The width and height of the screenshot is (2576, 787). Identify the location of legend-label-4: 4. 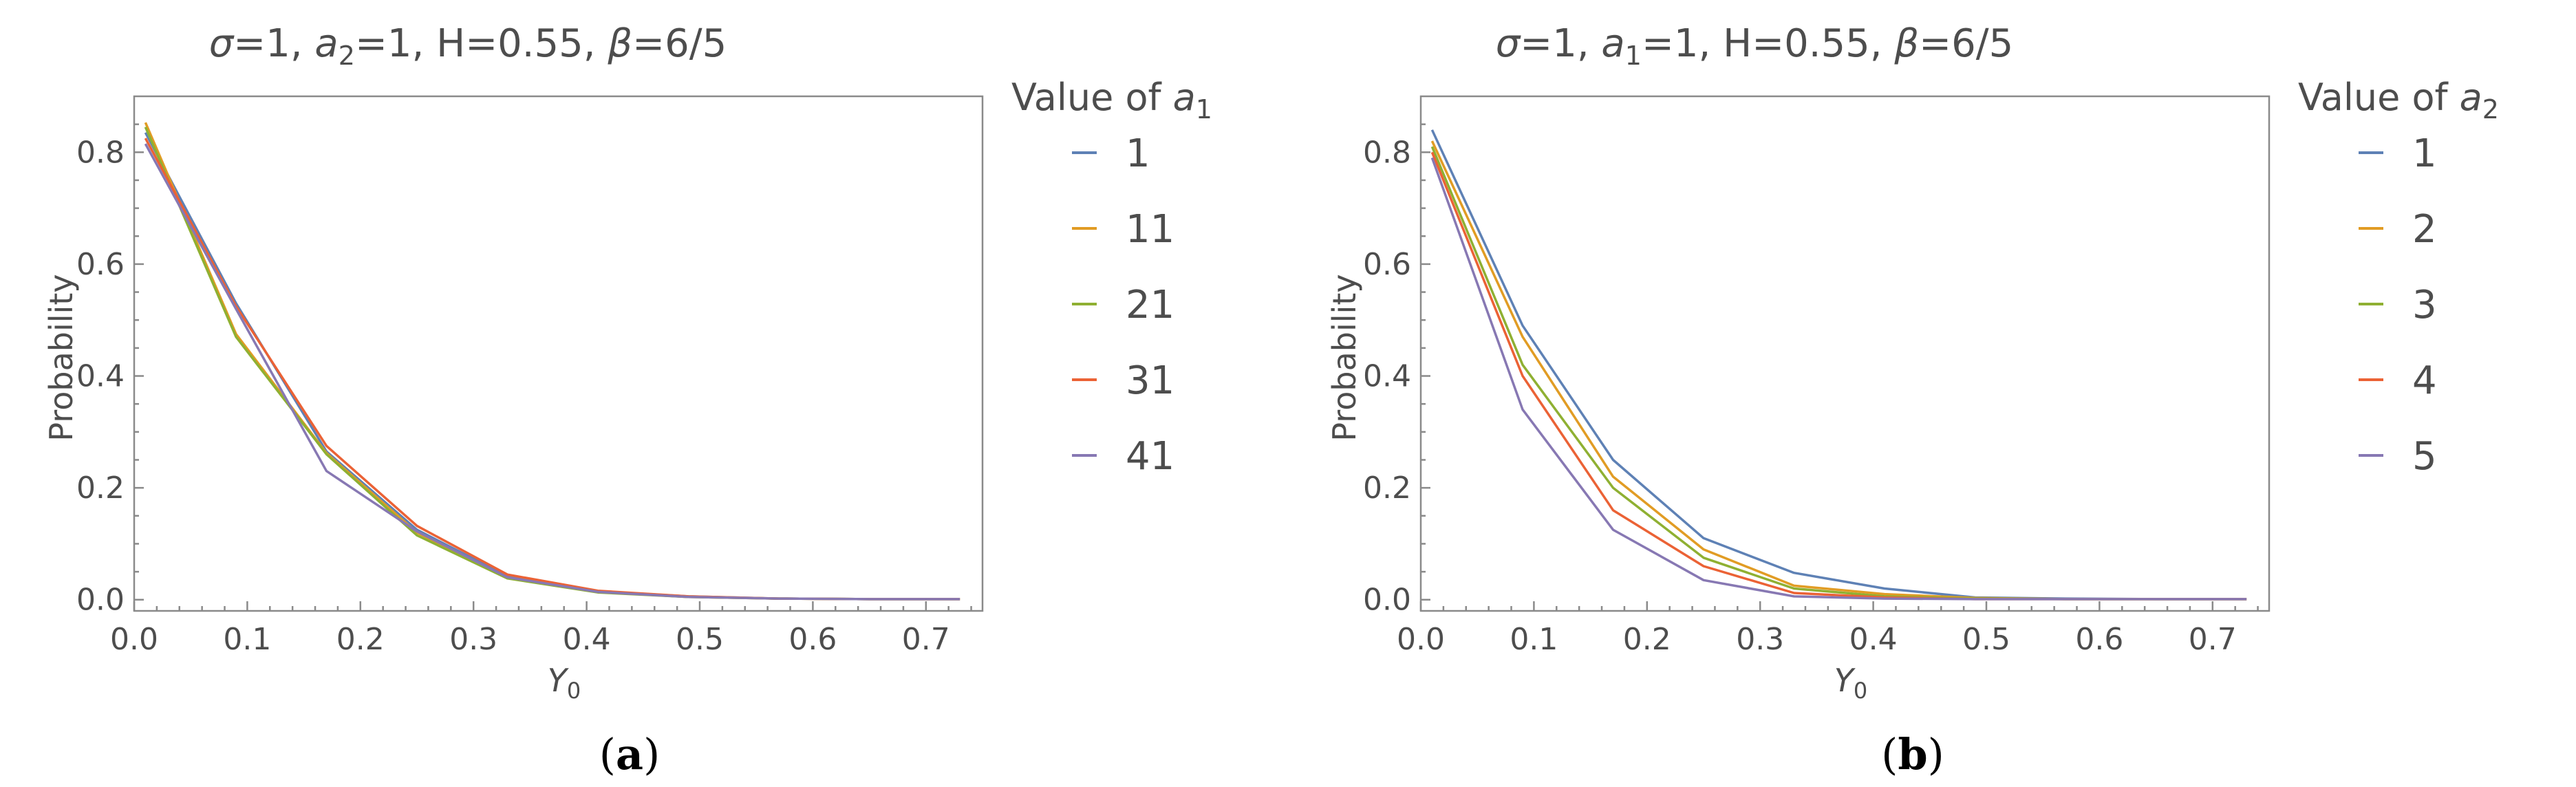
(2424, 380).